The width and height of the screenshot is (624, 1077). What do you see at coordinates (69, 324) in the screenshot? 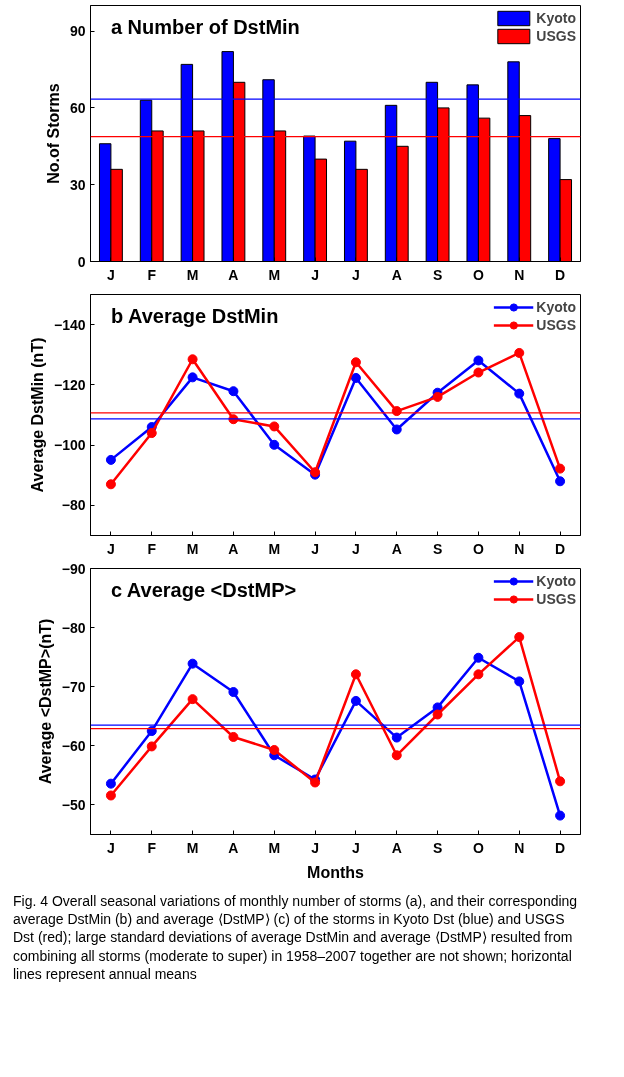
I see `y-tick-label: −140` at bounding box center [69, 324].